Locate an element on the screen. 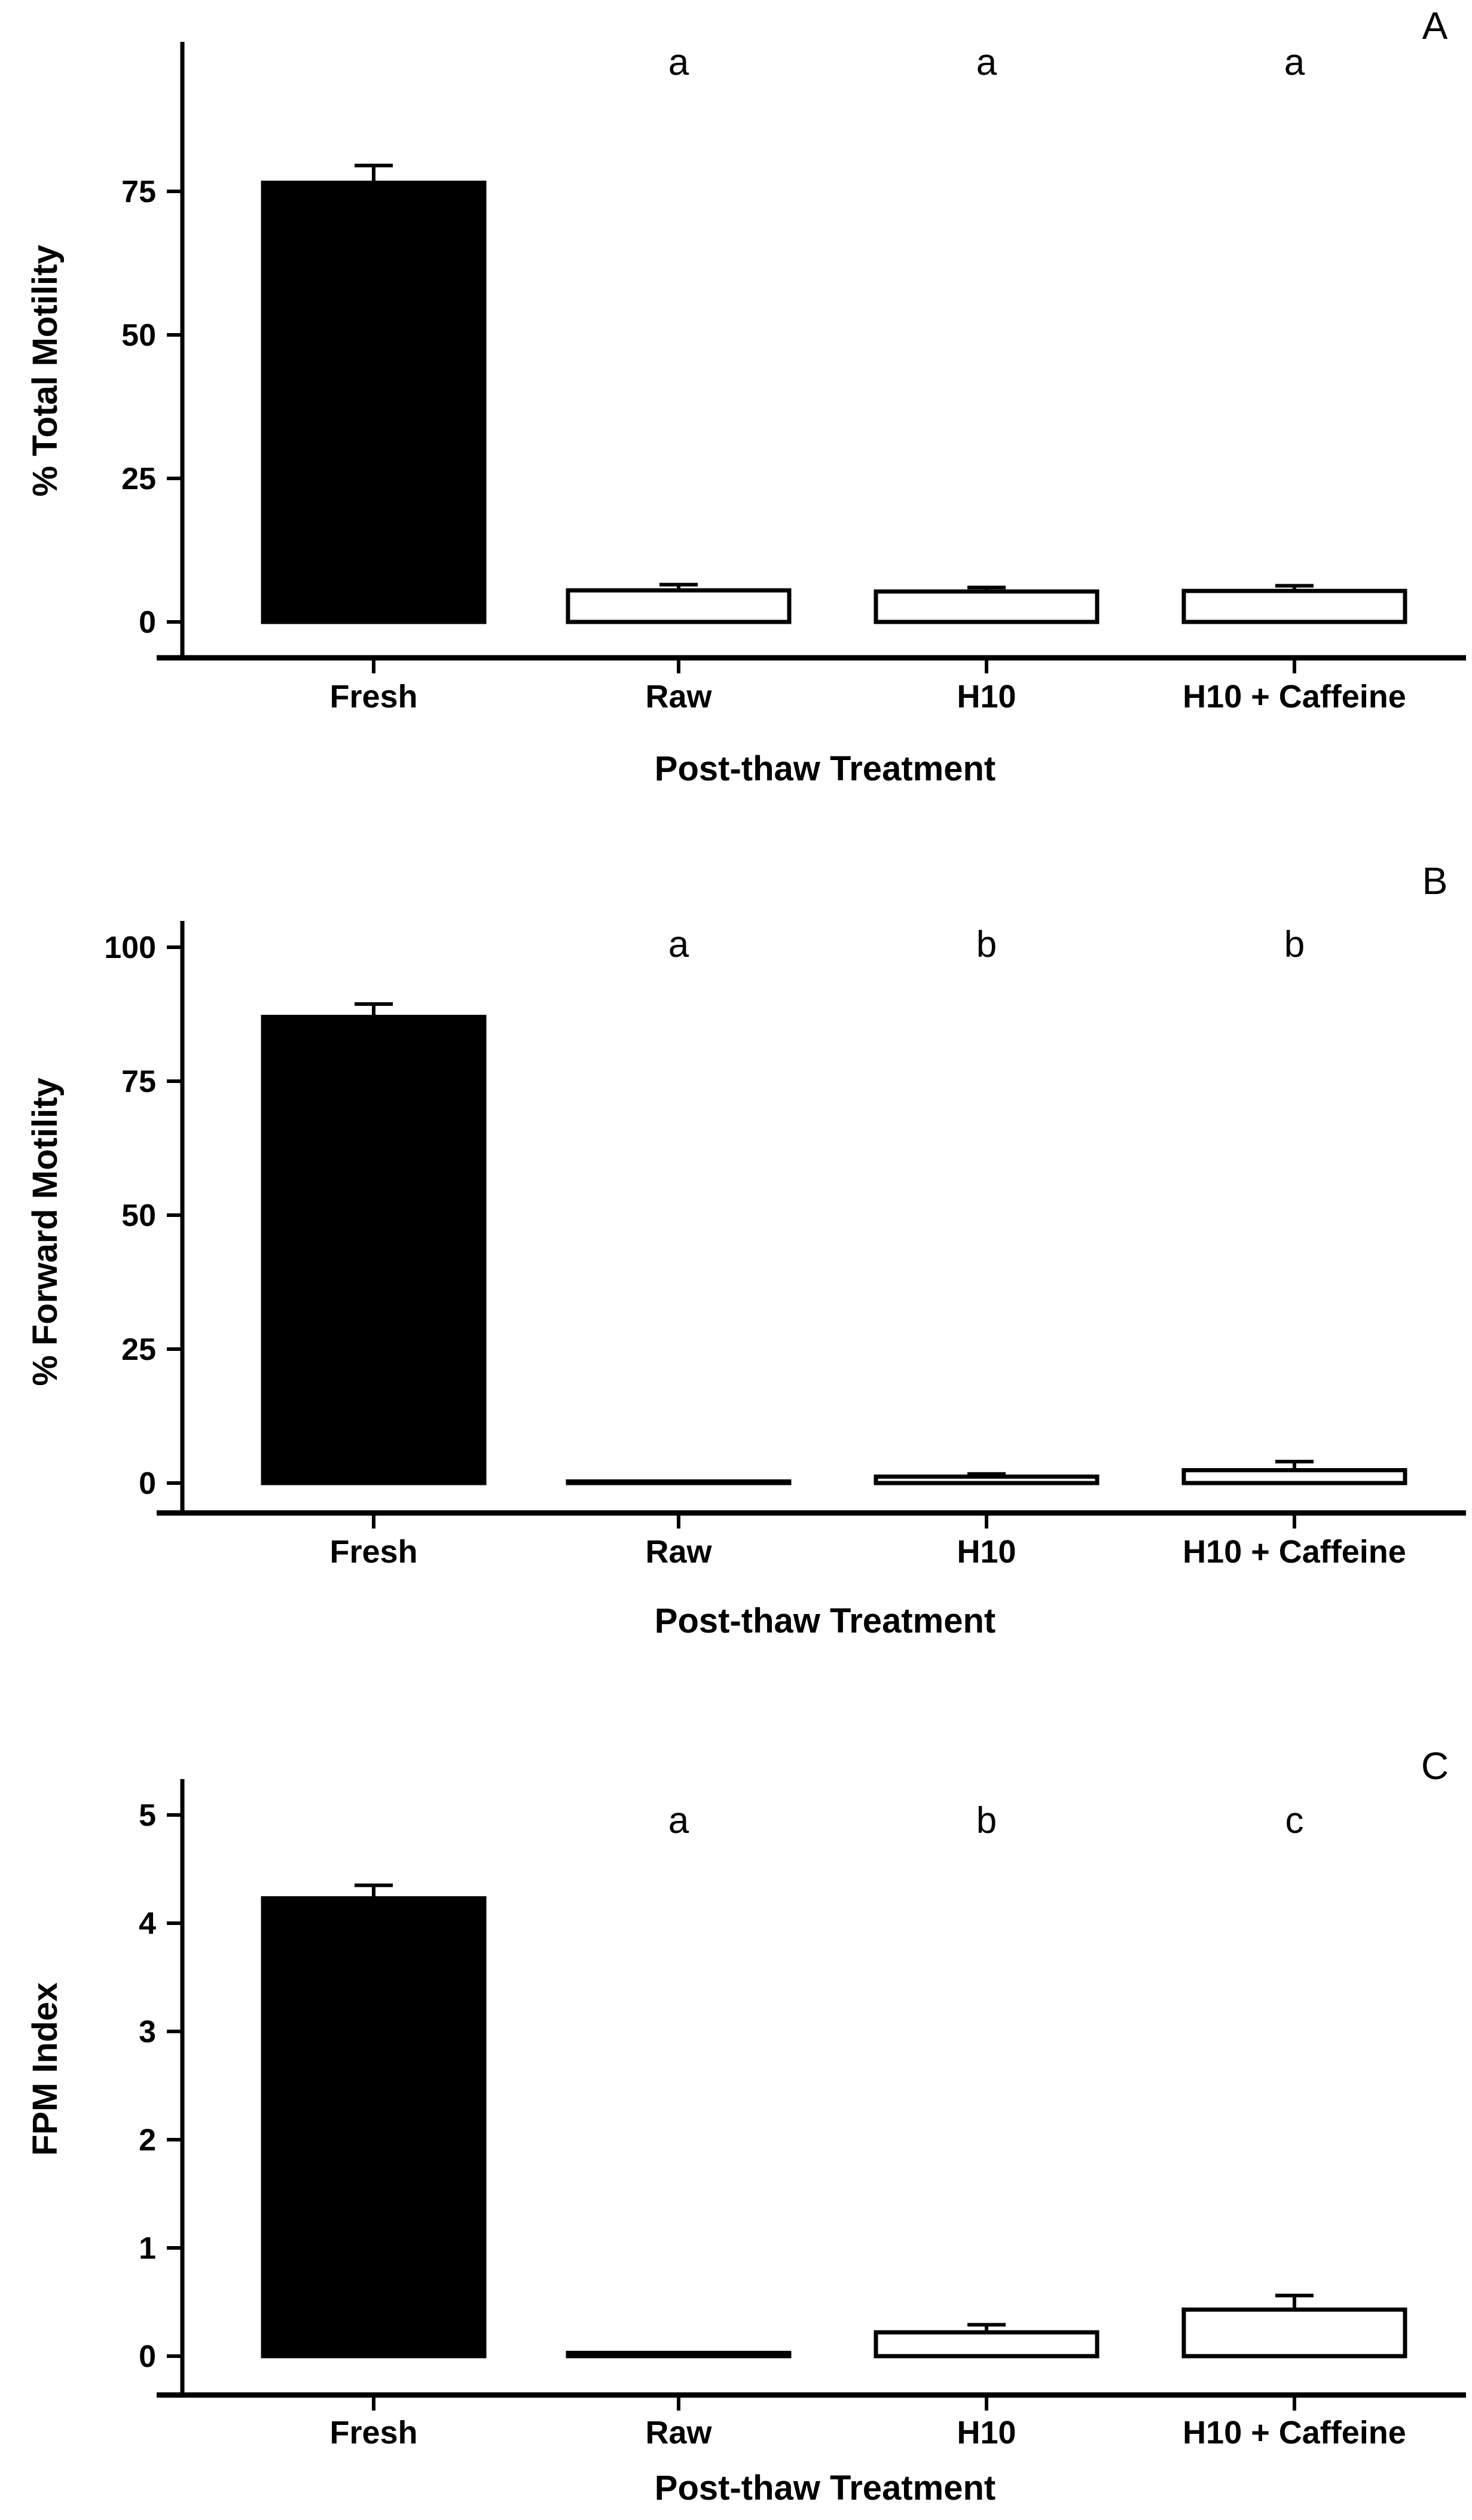  y-tick-label: 3 is located at coordinates (147, 2032).